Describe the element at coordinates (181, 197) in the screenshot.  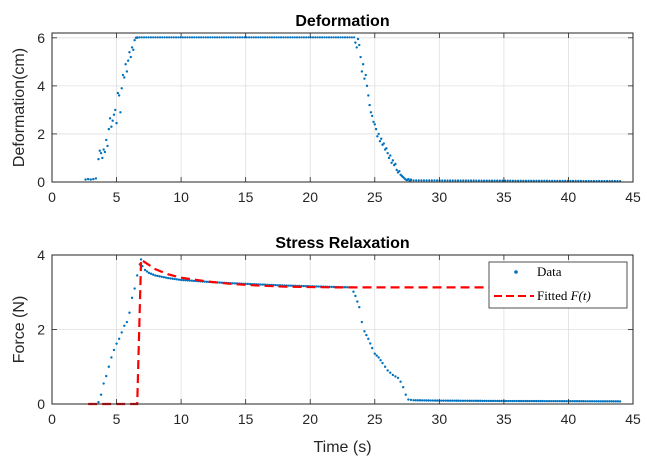
I see `deformation-xtick-label: 10` at that location.